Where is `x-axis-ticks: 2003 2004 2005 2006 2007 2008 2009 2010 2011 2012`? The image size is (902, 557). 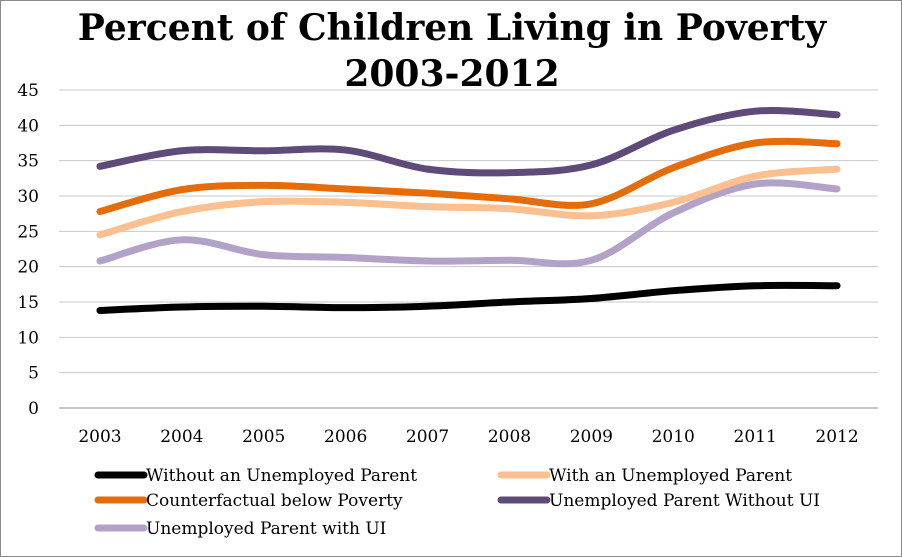
x-axis-ticks: 2003 2004 2005 2006 2007 2008 2009 2010 2011 2012 is located at coordinates (468, 437).